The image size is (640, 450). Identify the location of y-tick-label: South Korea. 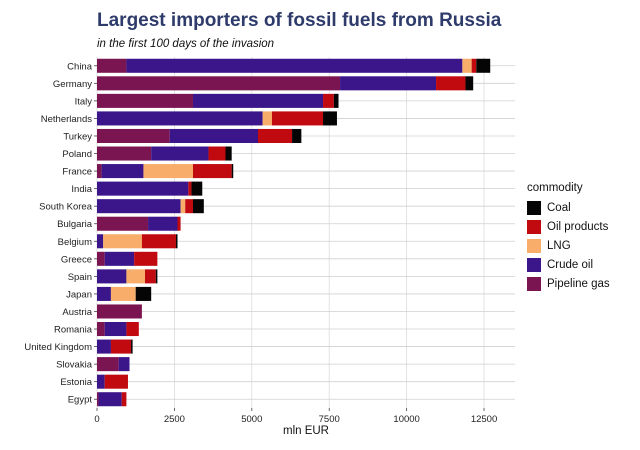
(66, 207).